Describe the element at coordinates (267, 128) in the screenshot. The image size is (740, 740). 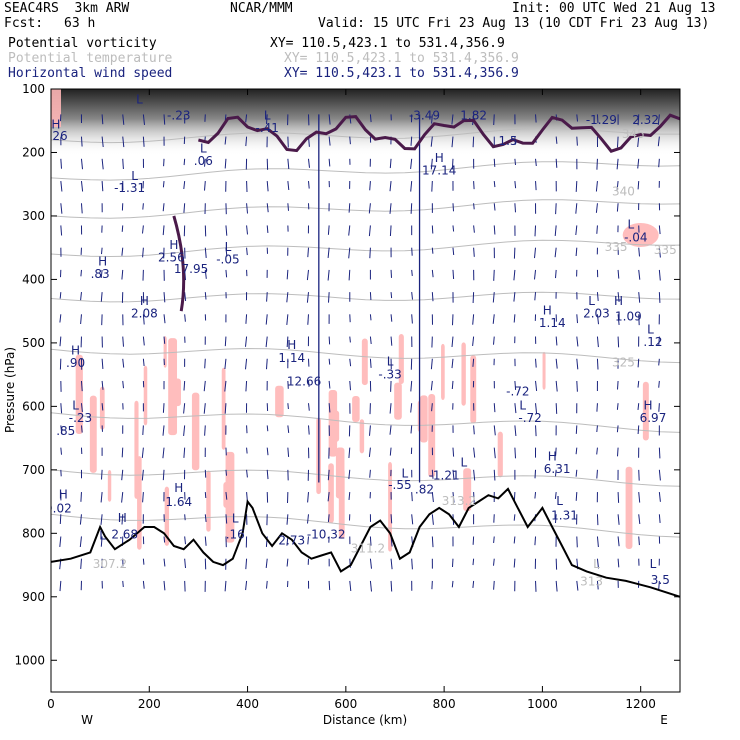
I see `contour-label: -.41` at that location.